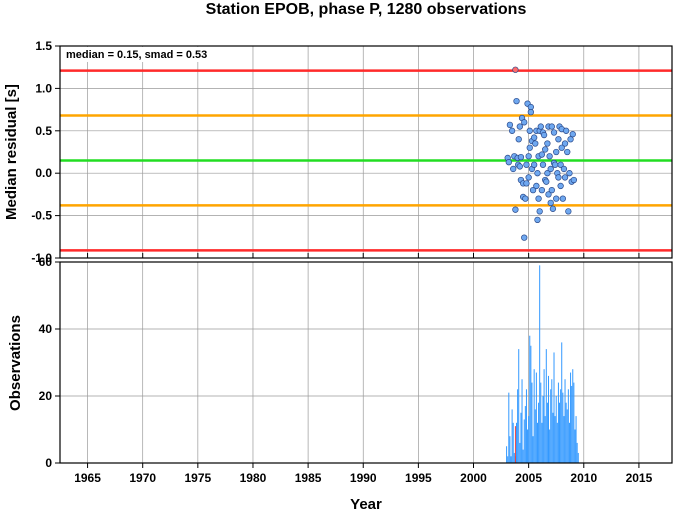 The height and width of the screenshot is (511, 678). Describe the element at coordinates (363, 255) in the screenshot. I see `residual-x-tick-marks` at that location.